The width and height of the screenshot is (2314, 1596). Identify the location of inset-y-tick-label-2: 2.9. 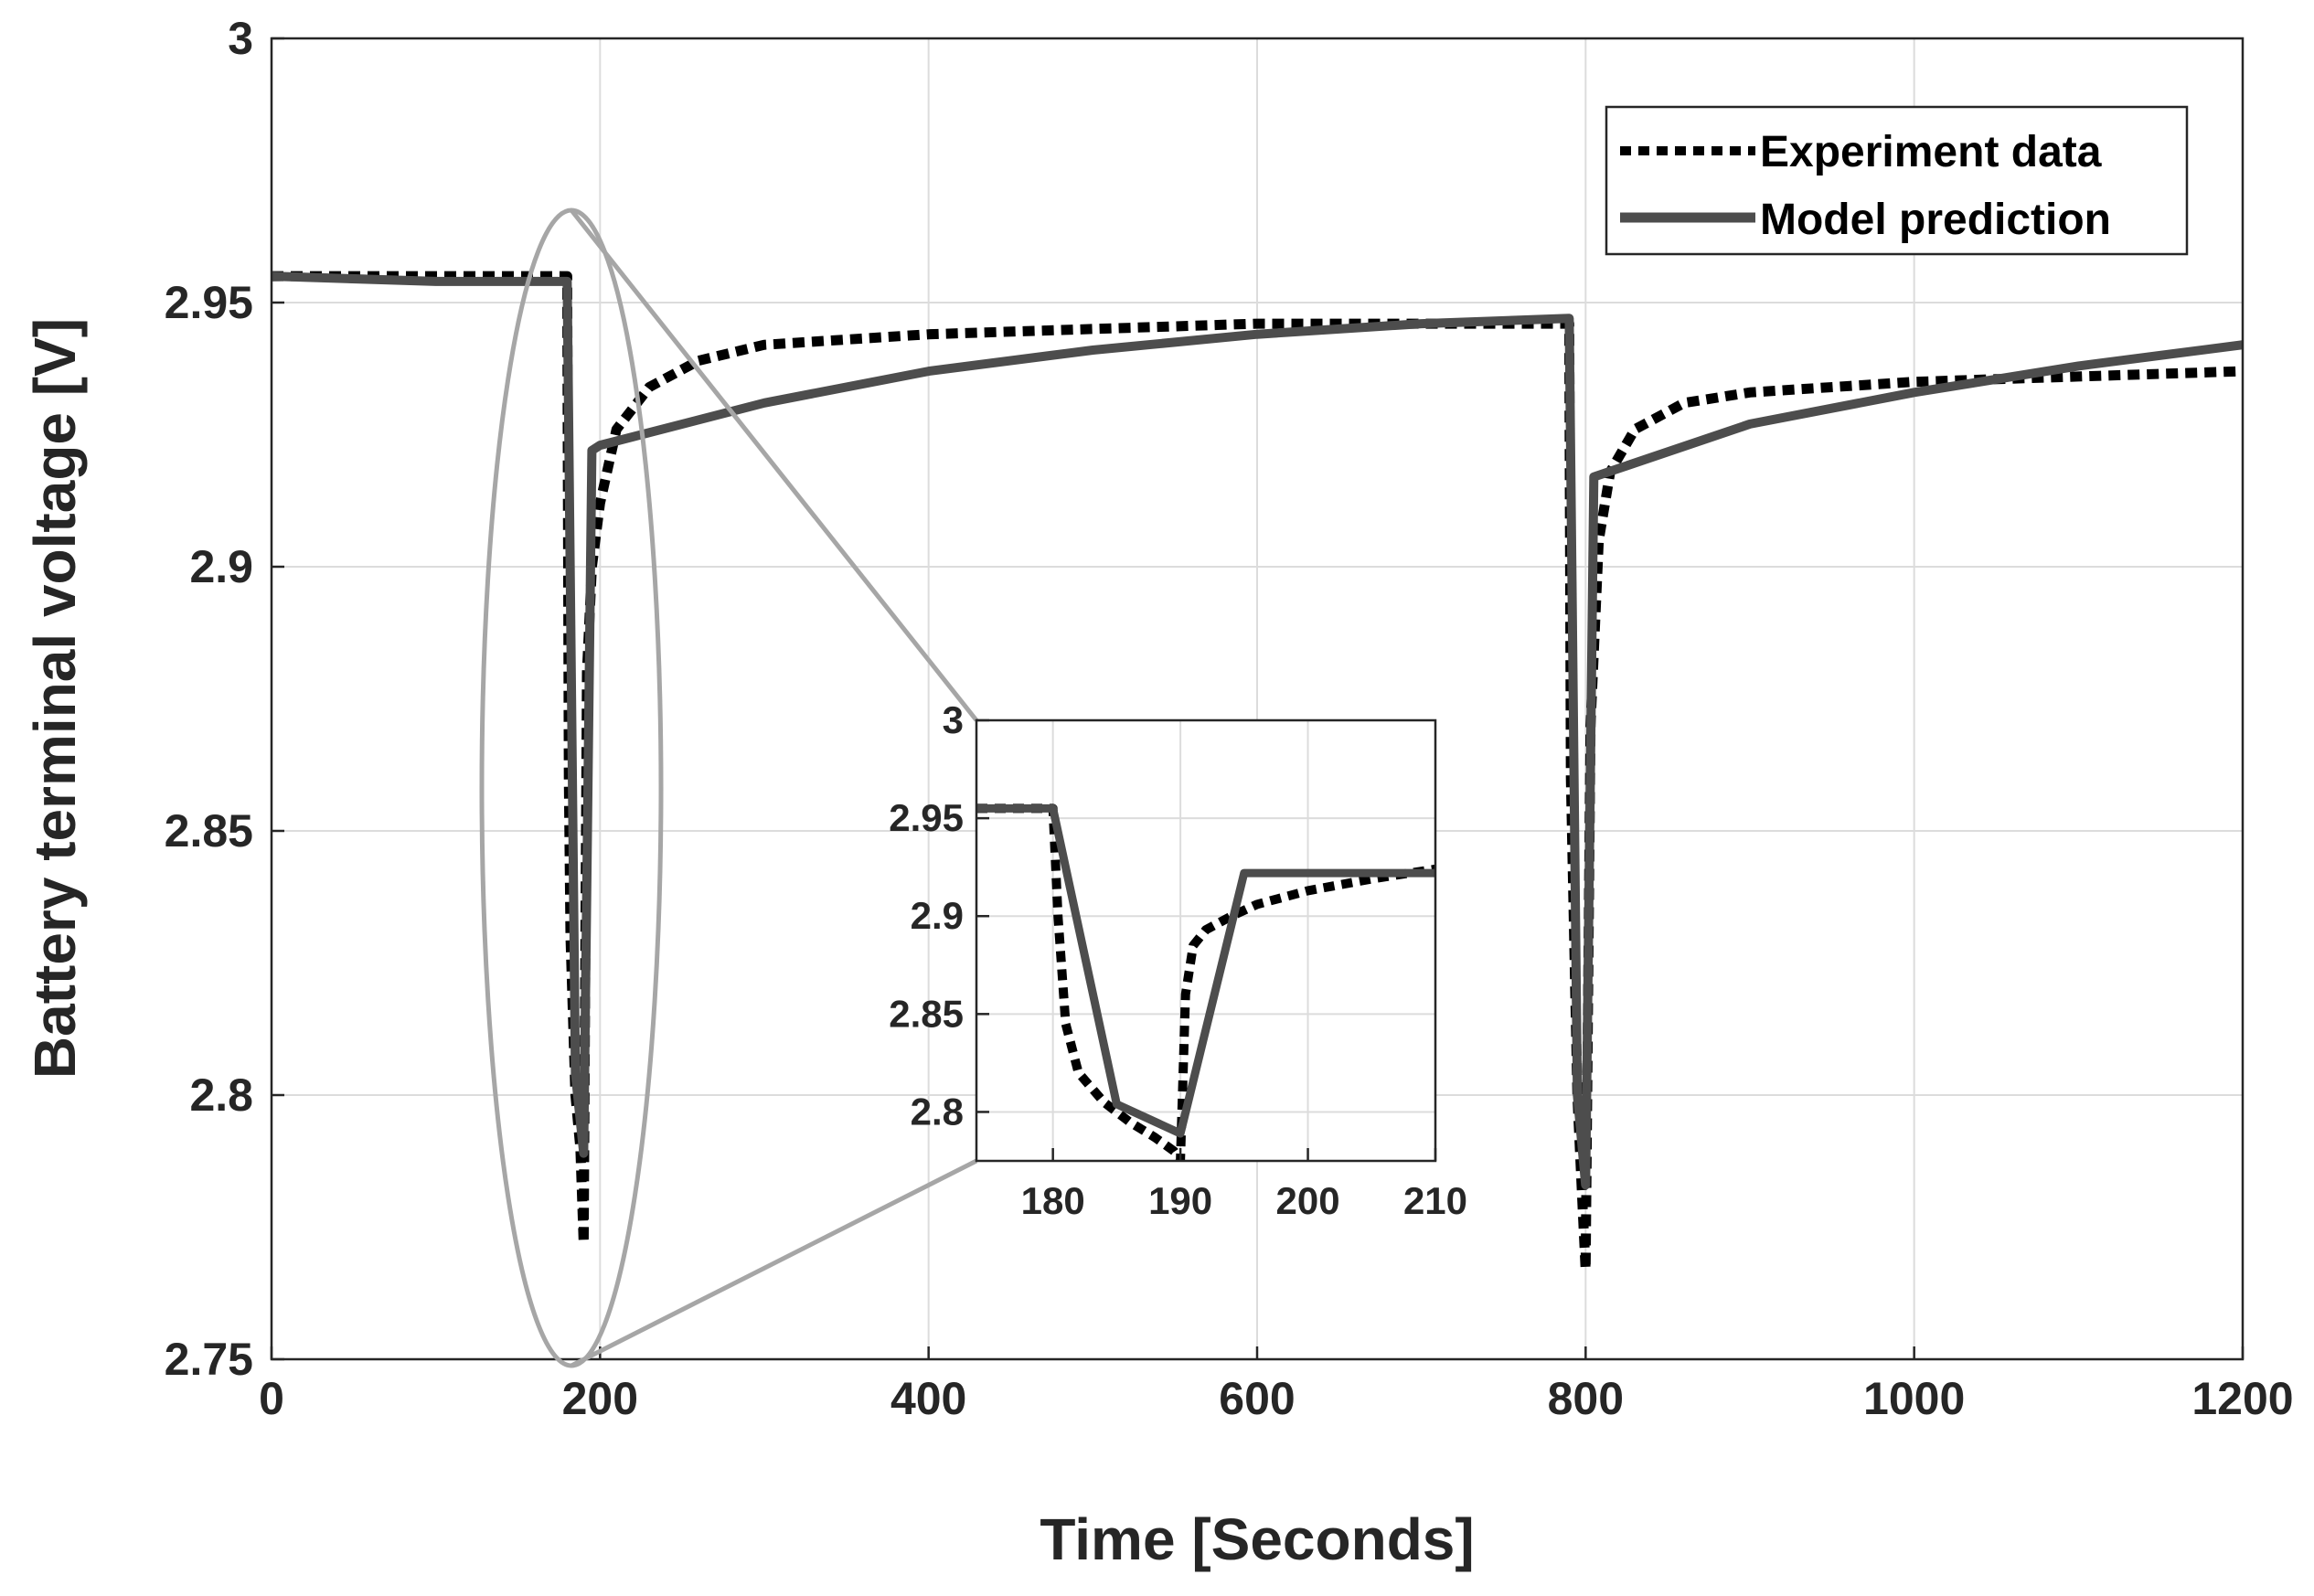
(938, 915).